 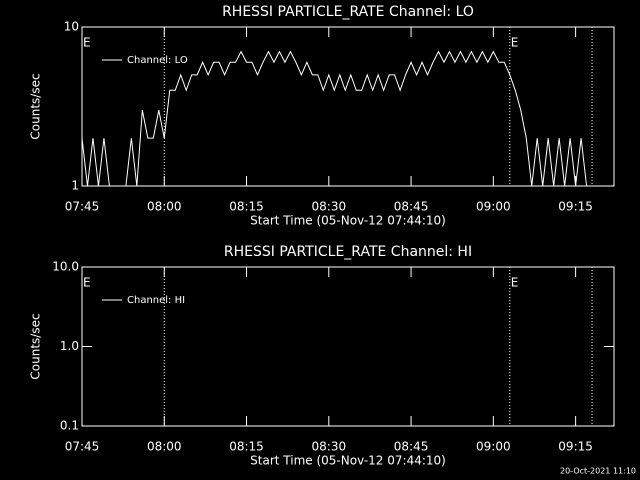 What do you see at coordinates (348, 252) in the screenshot?
I see `chart-title: RHESSI PARTICLE_RATE Channel: HI` at bounding box center [348, 252].